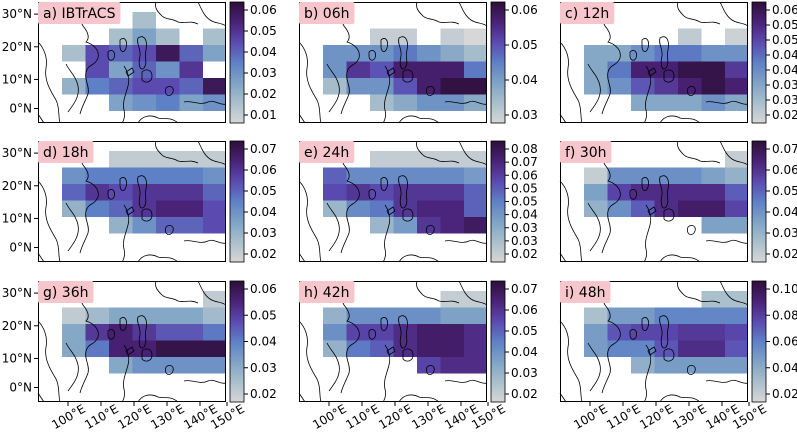  What do you see at coordinates (678, 201) in the screenshot?
I see `panel: f) 30h 0.02 0.03 0.04 0.05 0.06 0.07` at bounding box center [678, 201].